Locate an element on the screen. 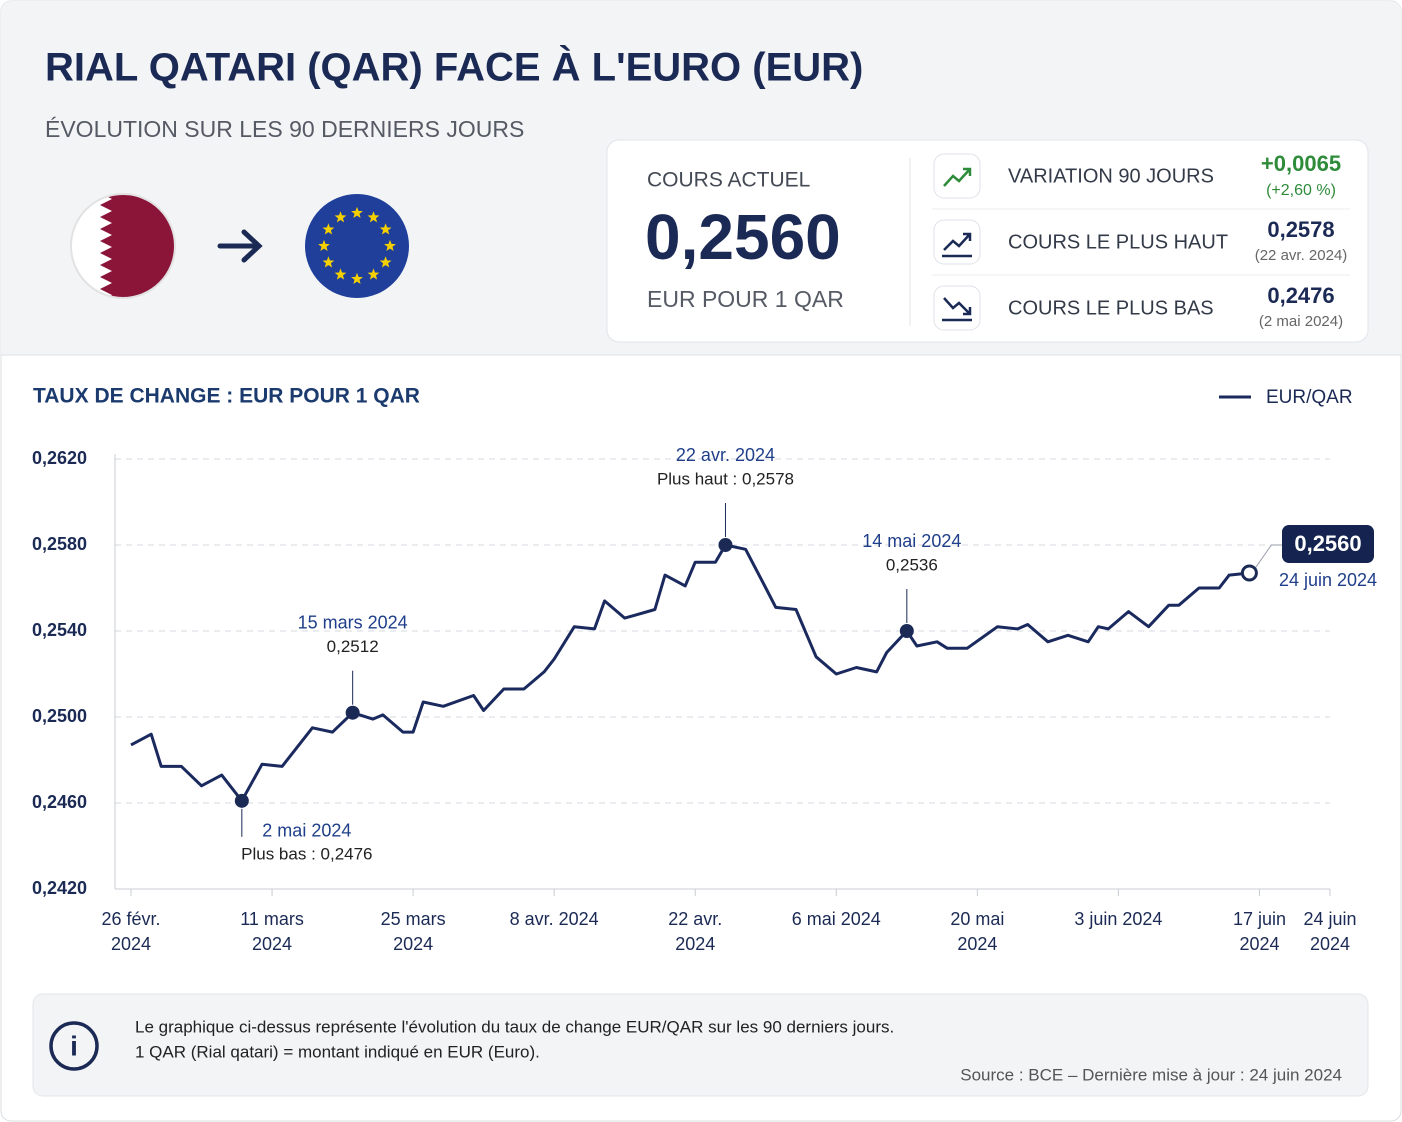  stat-detail: (2 mai 2024) is located at coordinates (1301, 321).